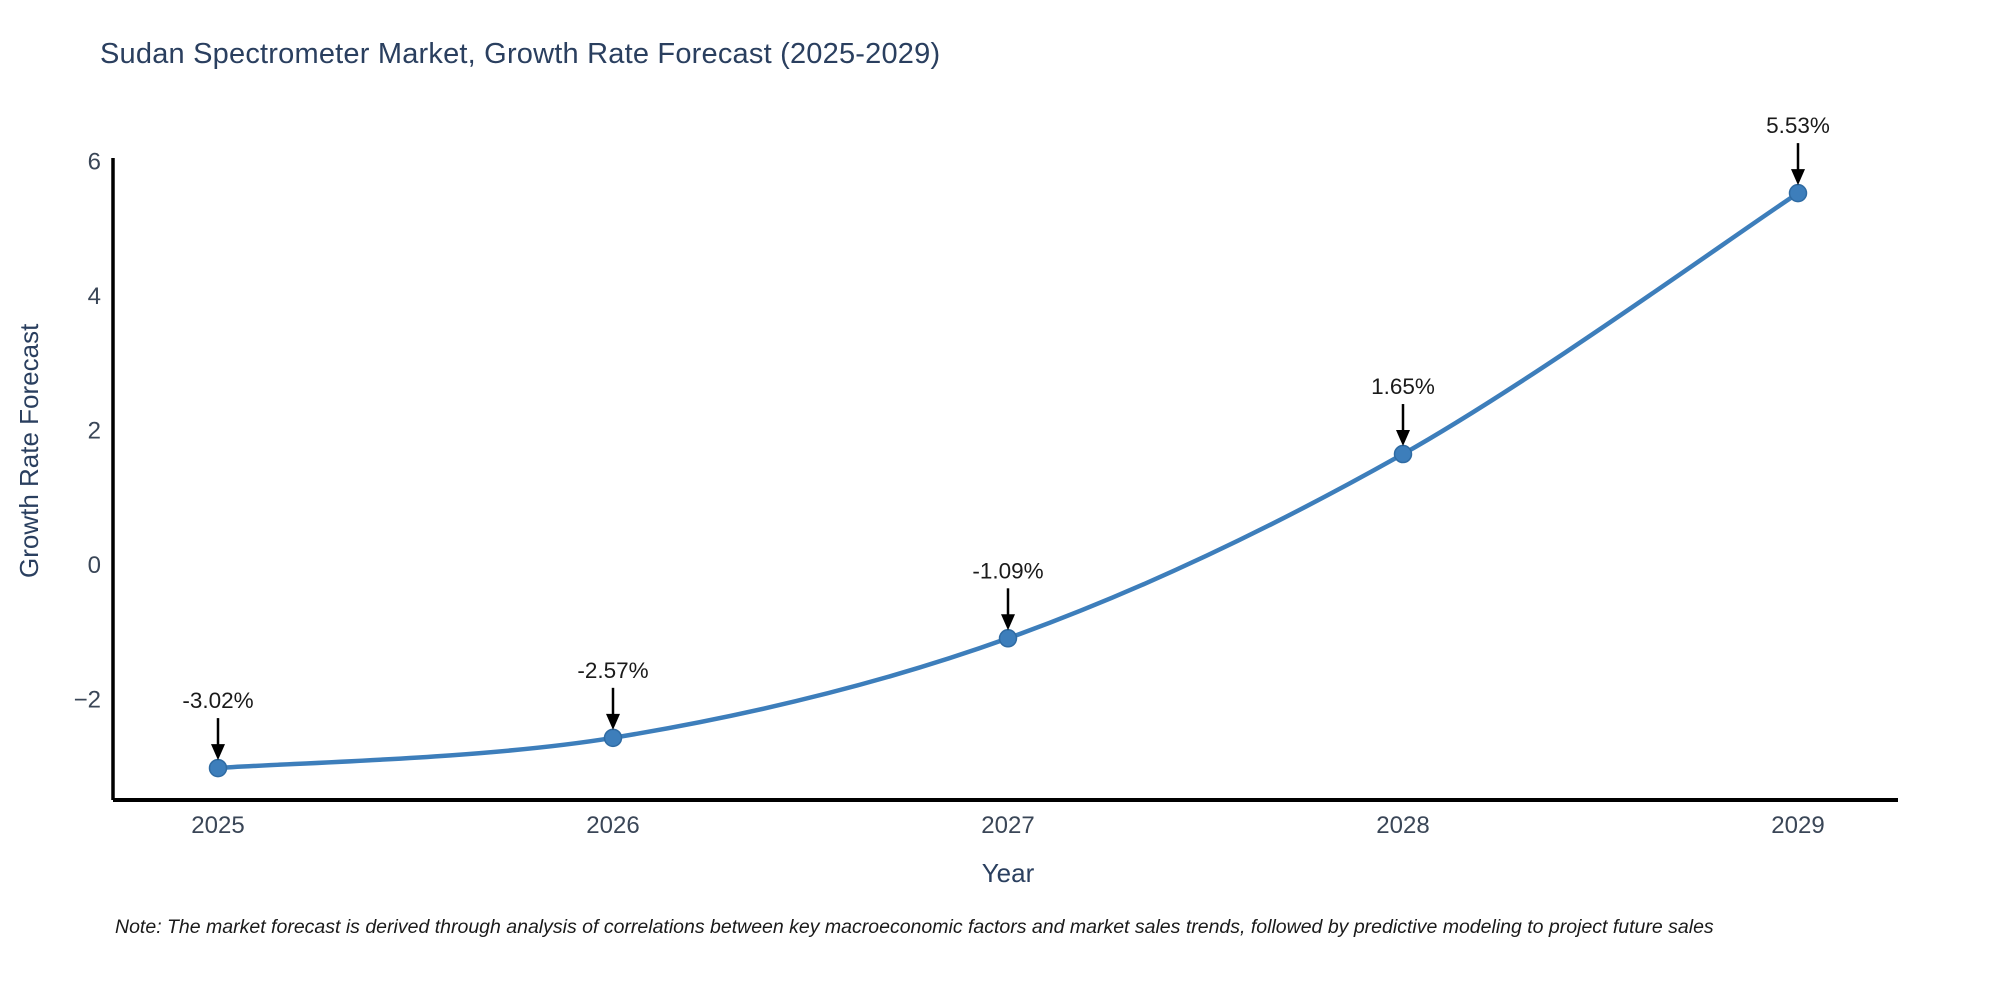  I want to click on x-tick-label: 2028, so click(1402, 825).